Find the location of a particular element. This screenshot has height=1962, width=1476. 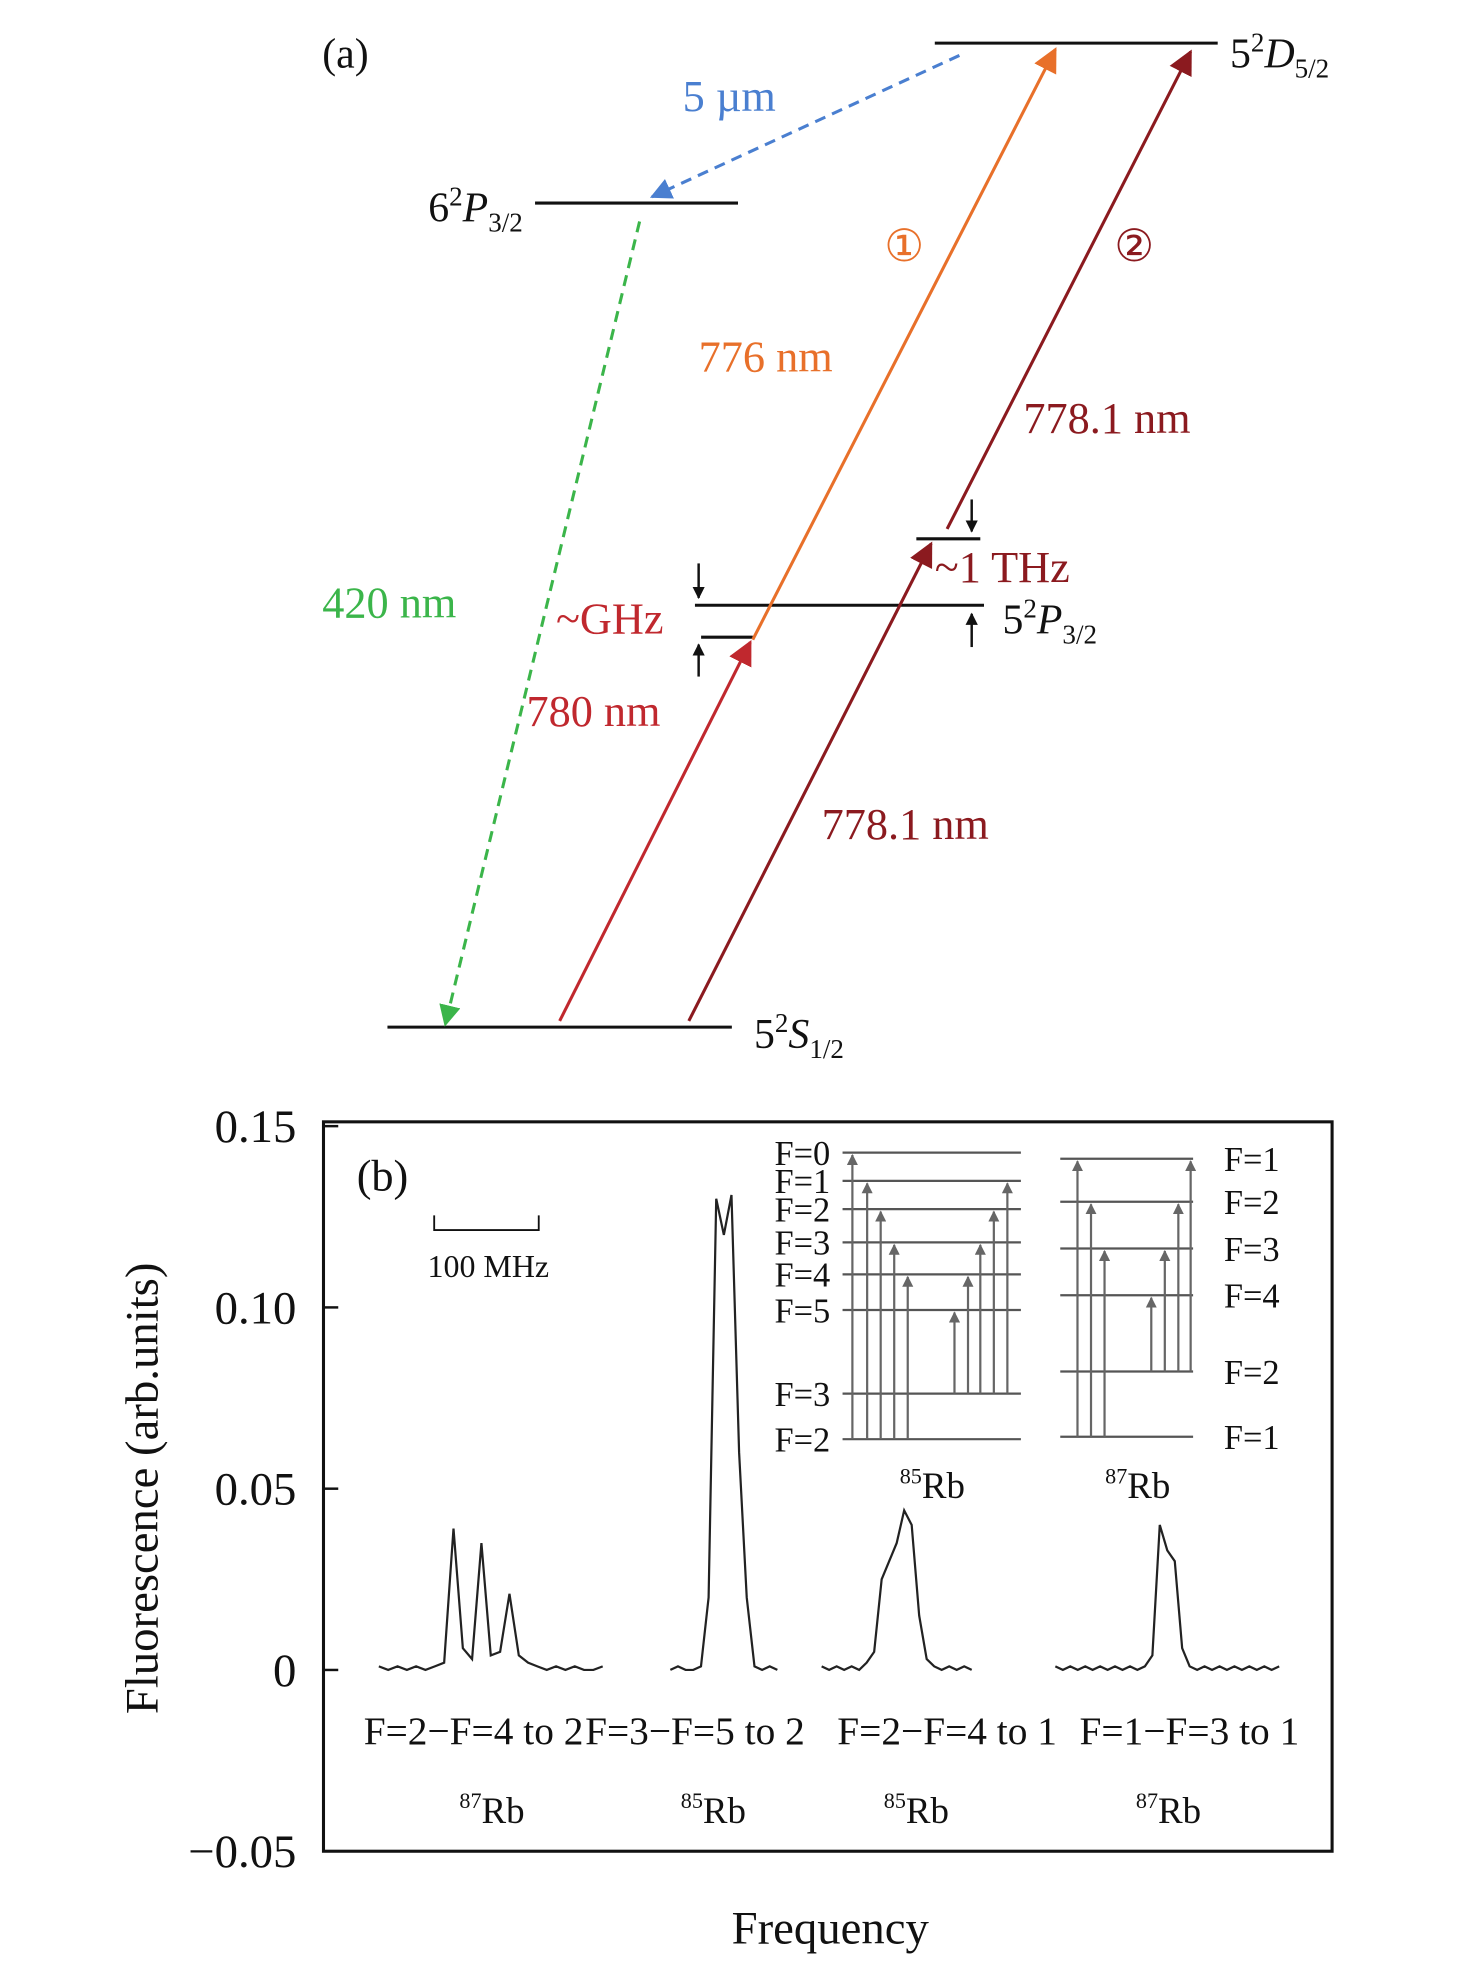

panel-label: (a) is located at coordinates (345, 55).